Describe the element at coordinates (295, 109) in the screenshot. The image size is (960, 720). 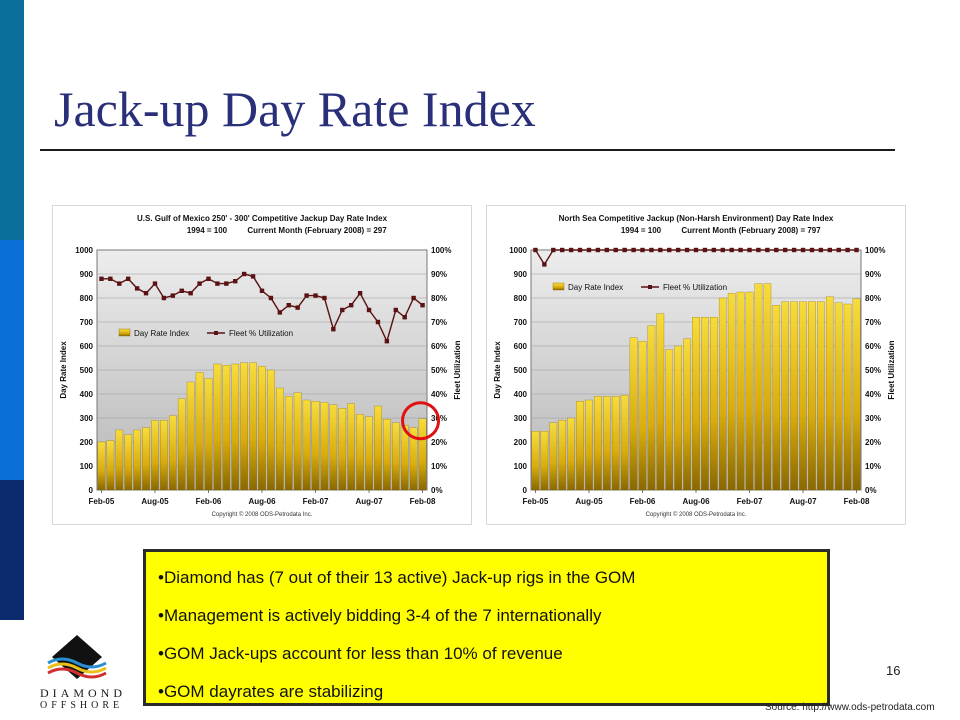
I see `slide-title: Jack-up Day Rate Index` at that location.